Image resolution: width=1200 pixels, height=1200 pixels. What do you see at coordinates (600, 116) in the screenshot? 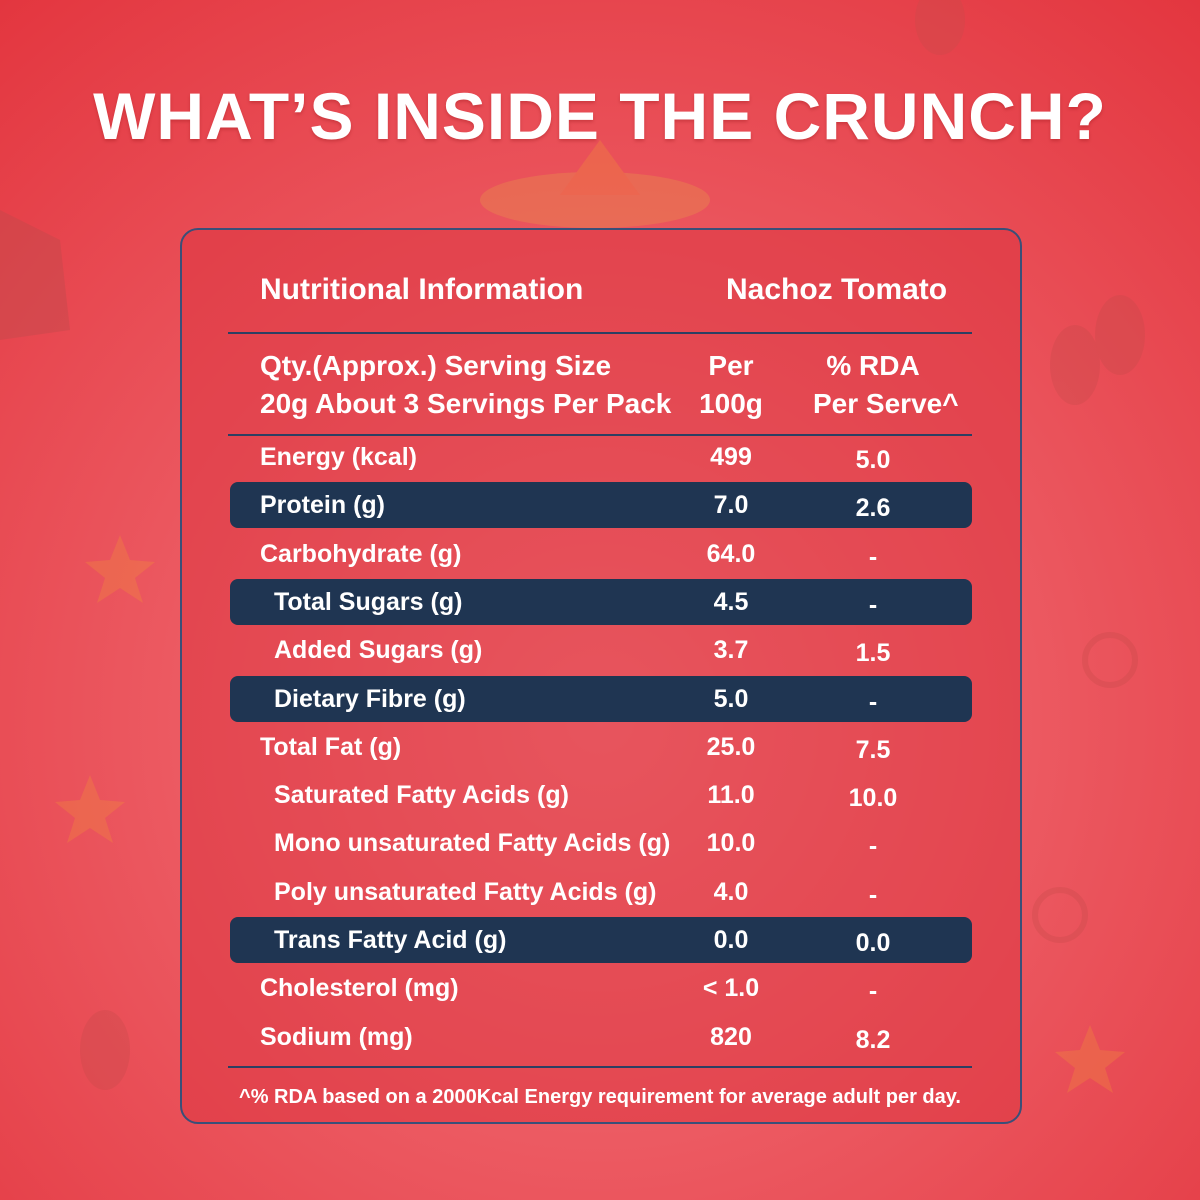
I see `page-title: WHAT’S INSIDE THE CRUNCH?` at bounding box center [600, 116].